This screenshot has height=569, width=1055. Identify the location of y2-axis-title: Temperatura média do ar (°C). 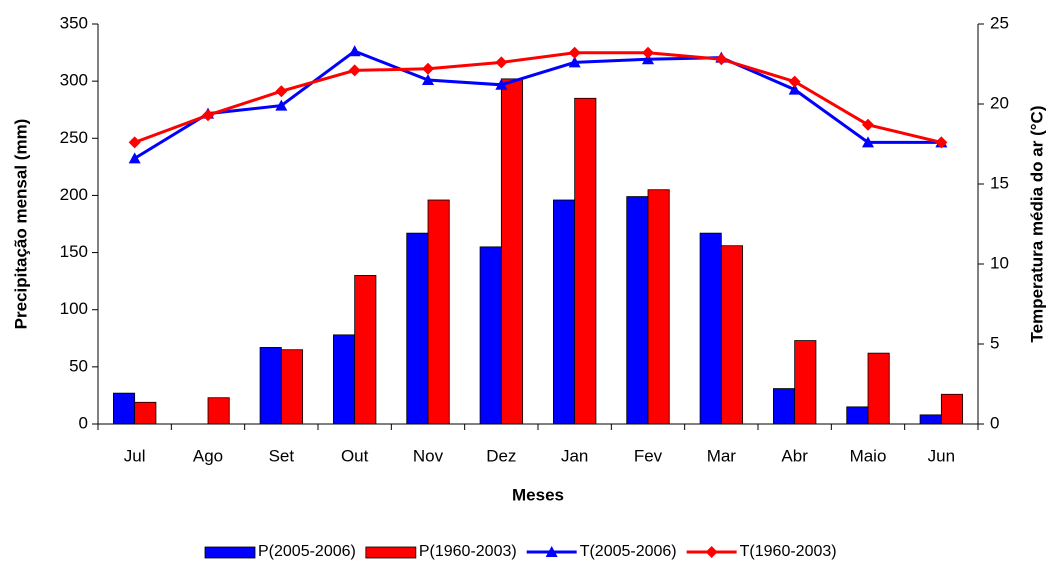
(1036, 224).